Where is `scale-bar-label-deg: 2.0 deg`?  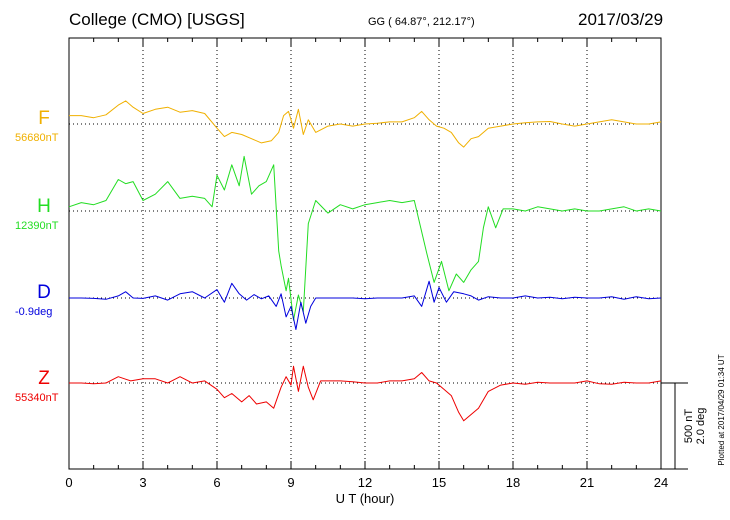 scale-bar-label-deg: 2.0 deg is located at coordinates (701, 426).